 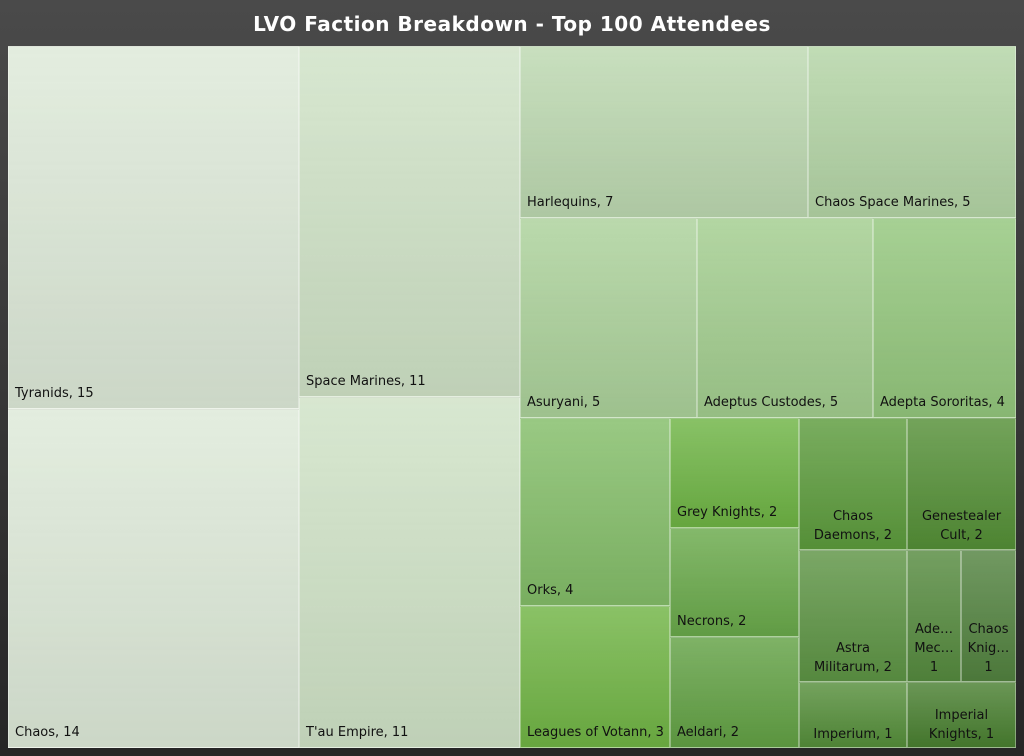 I want to click on treemap-tile: Adepta Sororitas, 4, so click(x=944, y=318).